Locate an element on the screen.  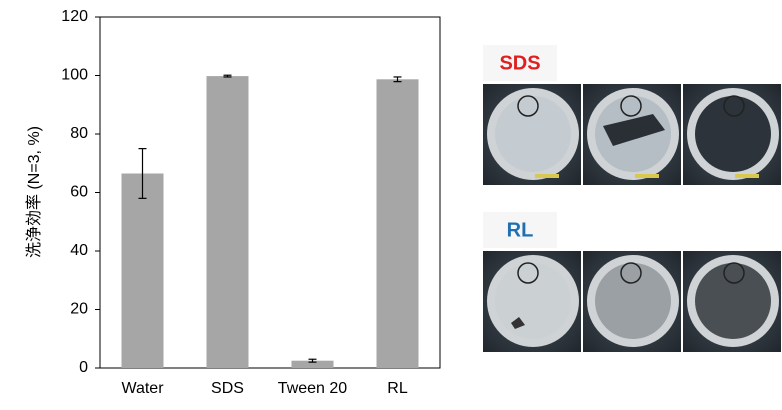
x-tick-label: SDS is located at coordinates (227, 388).